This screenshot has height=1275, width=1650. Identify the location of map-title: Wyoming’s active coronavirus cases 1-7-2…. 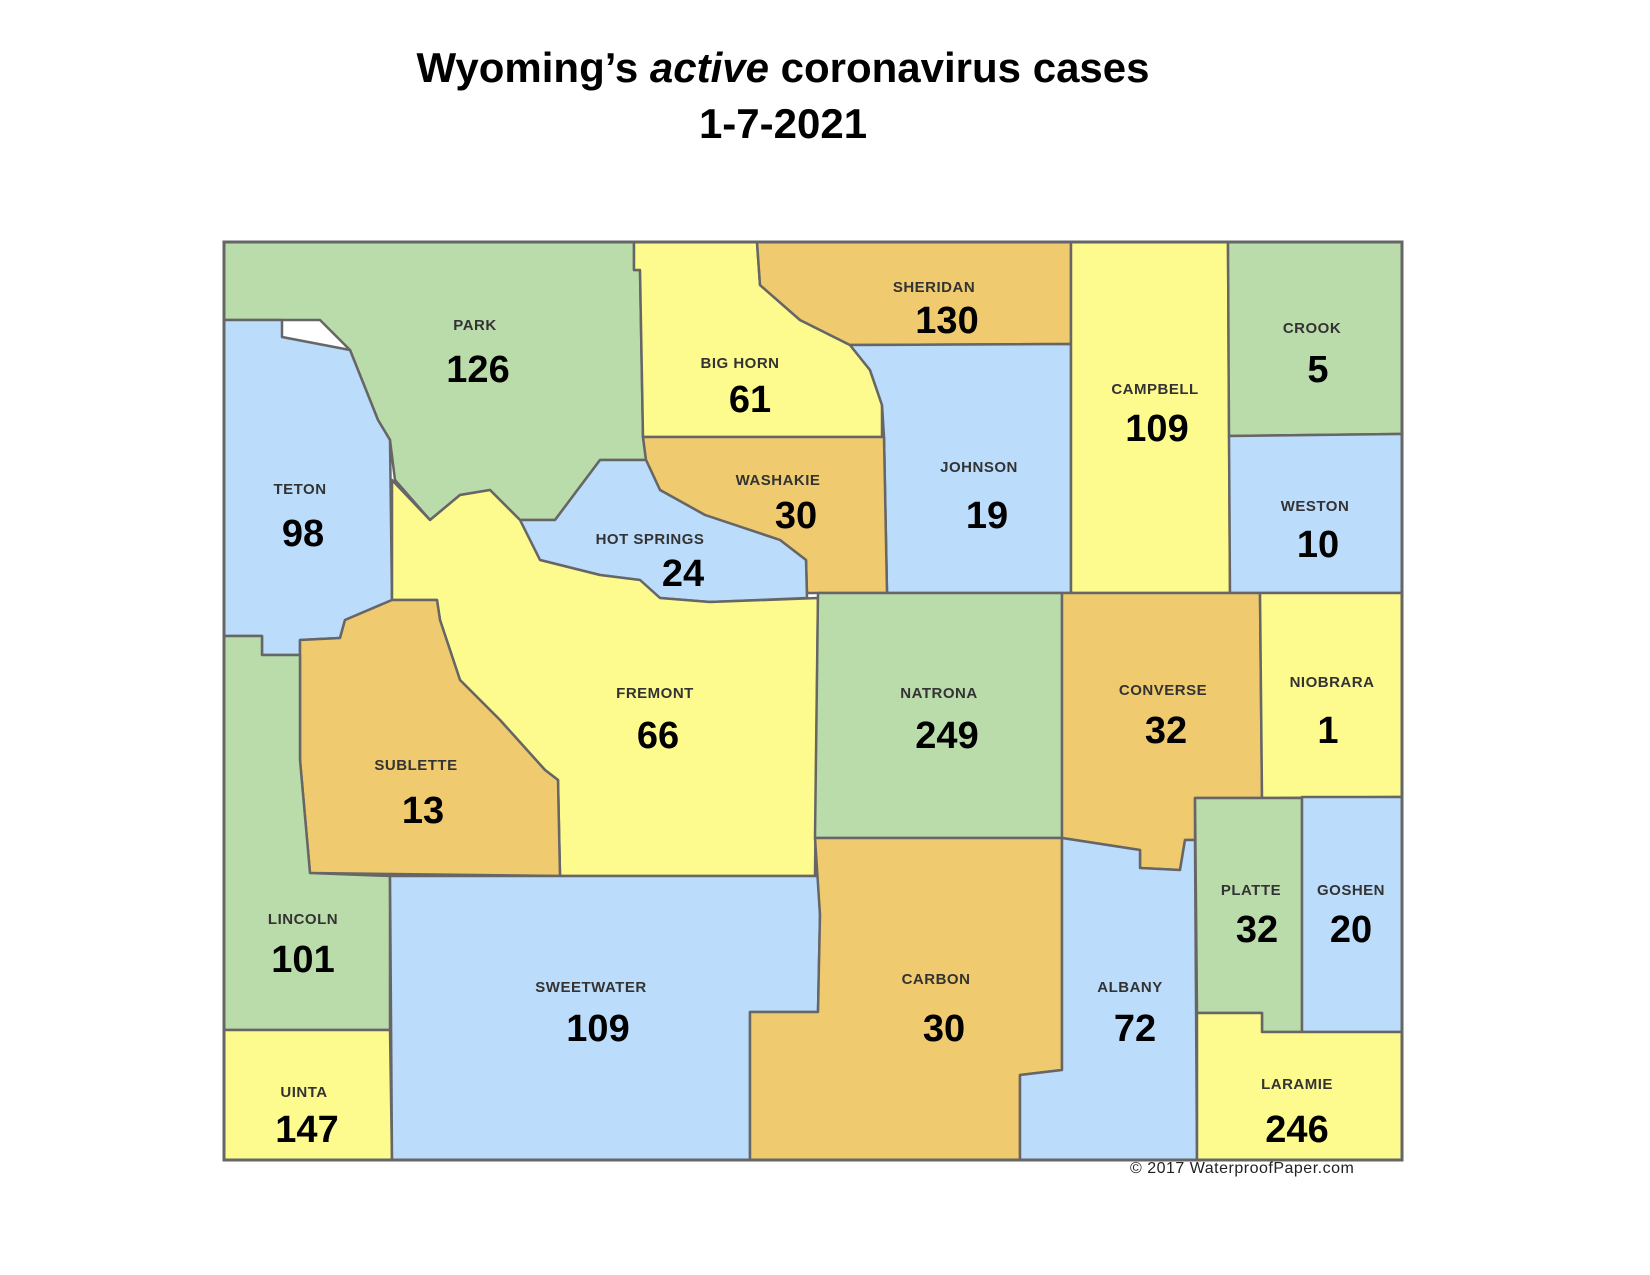
(783, 96).